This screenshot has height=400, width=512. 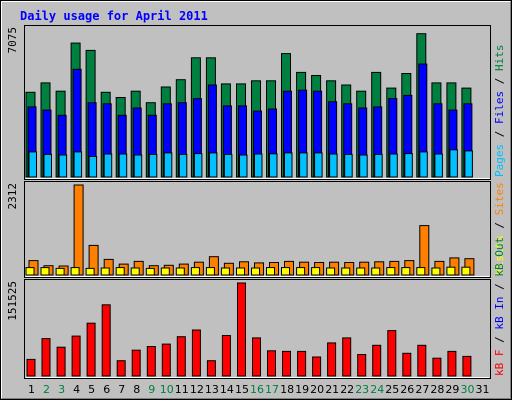 What do you see at coordinates (91, 389) in the screenshot?
I see `x-tick-day-5: 5` at bounding box center [91, 389].